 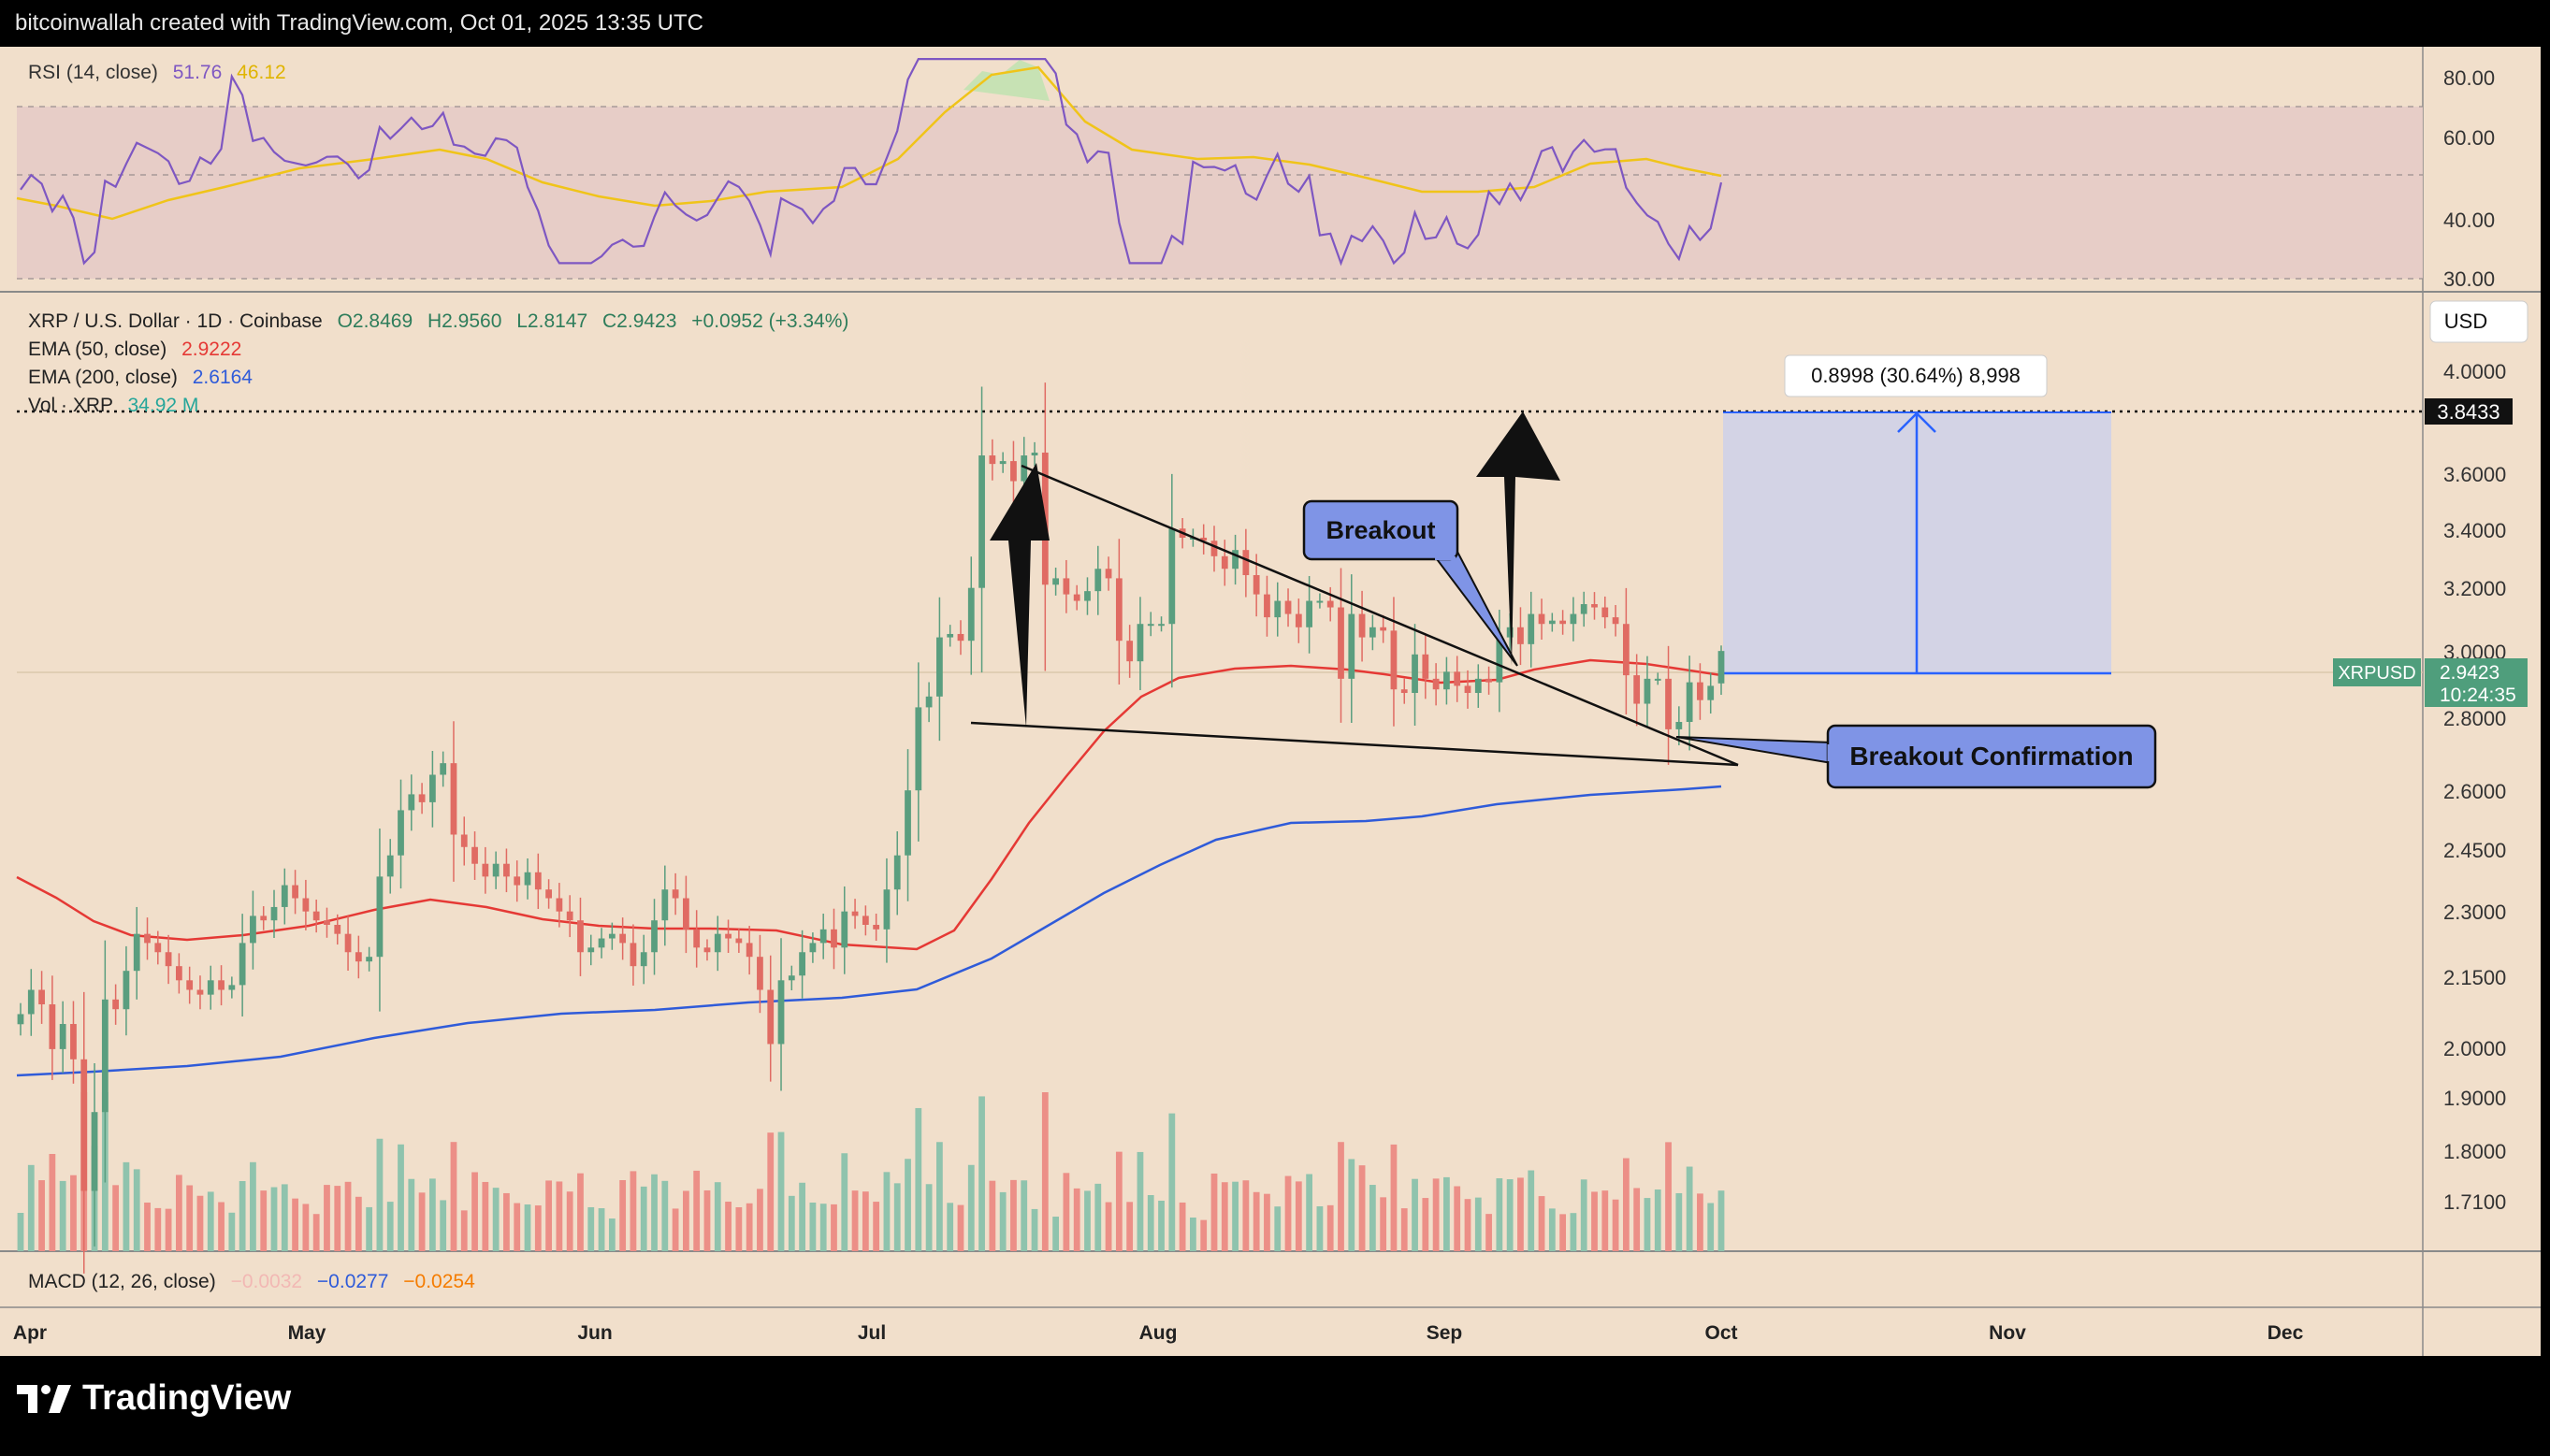 What do you see at coordinates (1916, 375) in the screenshot?
I see `measure-label-box` at bounding box center [1916, 375].